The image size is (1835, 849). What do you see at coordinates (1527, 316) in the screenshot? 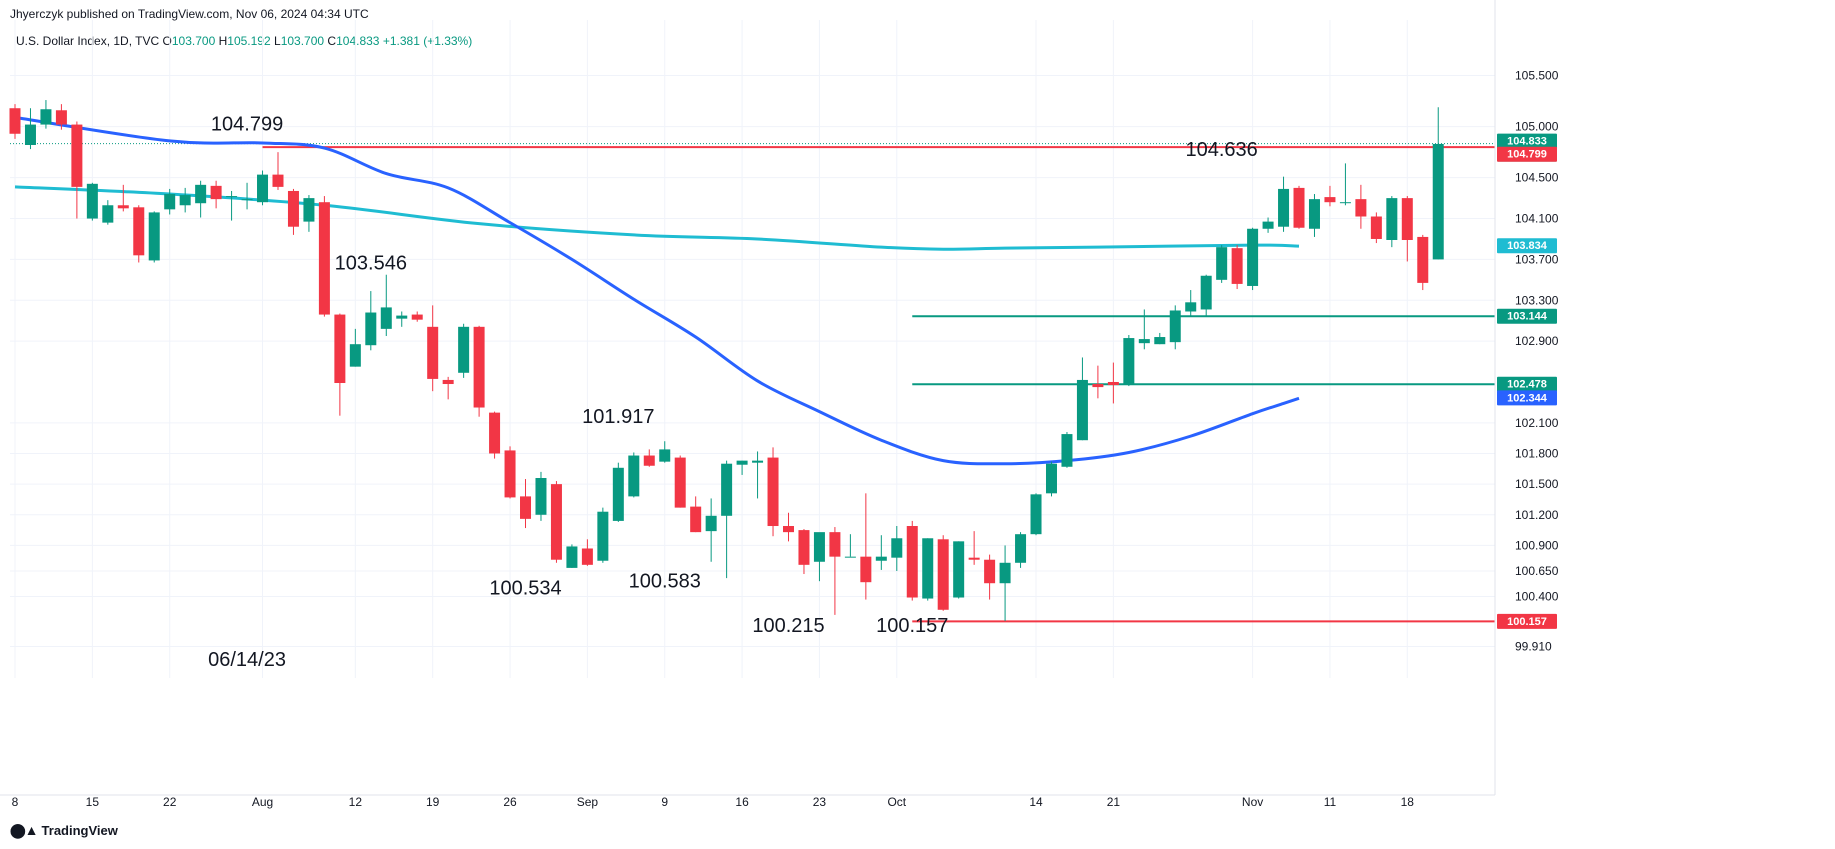
I see `price-badge: 103.144` at bounding box center [1527, 316].